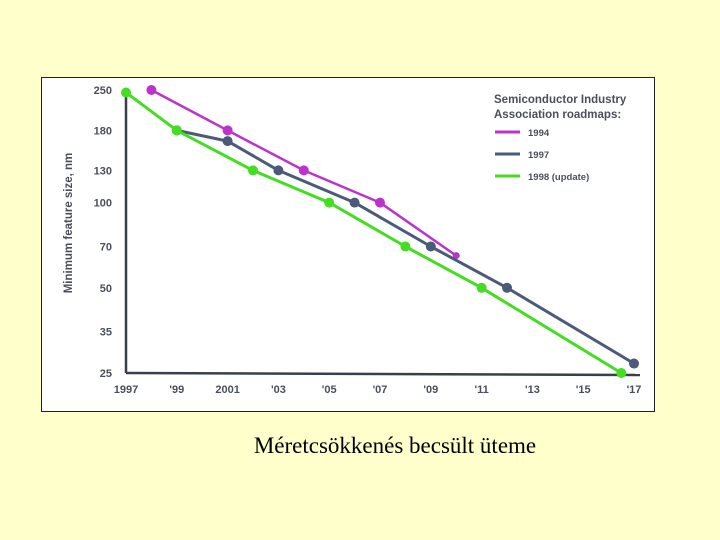  What do you see at coordinates (329, 390) in the screenshot?
I see `x-tick-label: '05` at bounding box center [329, 390].